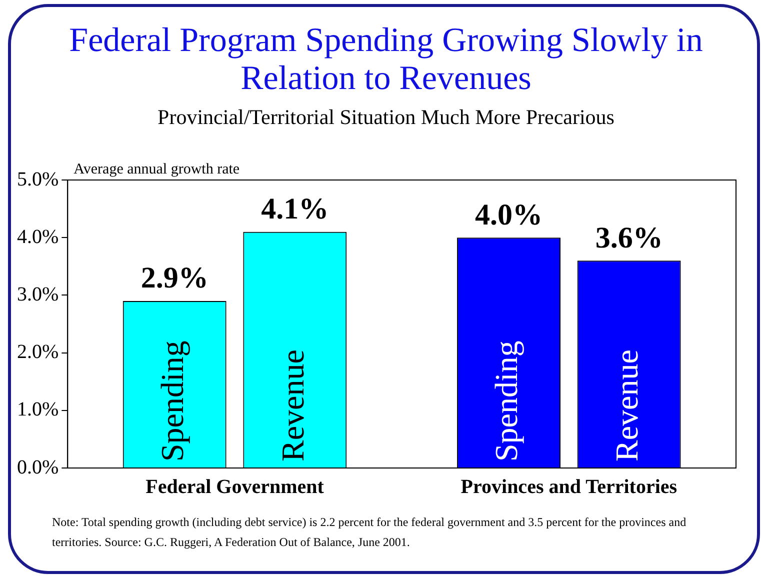 Image resolution: width=772 pixels, height=577 pixels. What do you see at coordinates (157, 169) in the screenshot?
I see `y-axis-title: Average annual growth rate` at bounding box center [157, 169].